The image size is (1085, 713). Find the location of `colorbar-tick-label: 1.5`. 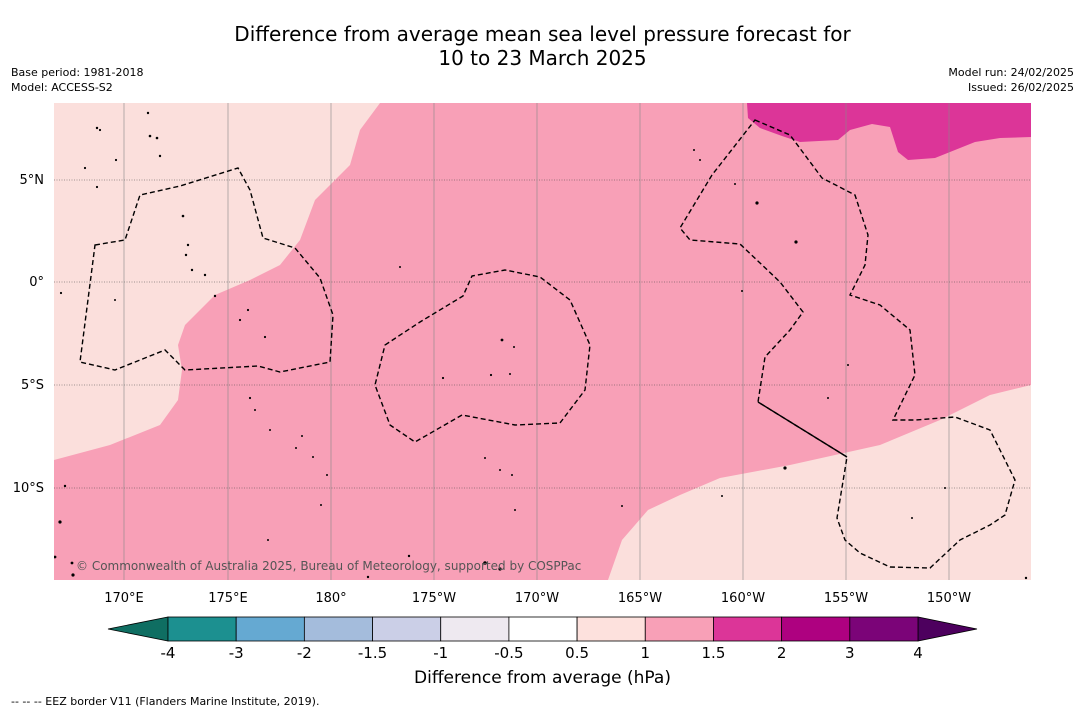

colorbar-tick-label: 1.5 is located at coordinates (714, 653).